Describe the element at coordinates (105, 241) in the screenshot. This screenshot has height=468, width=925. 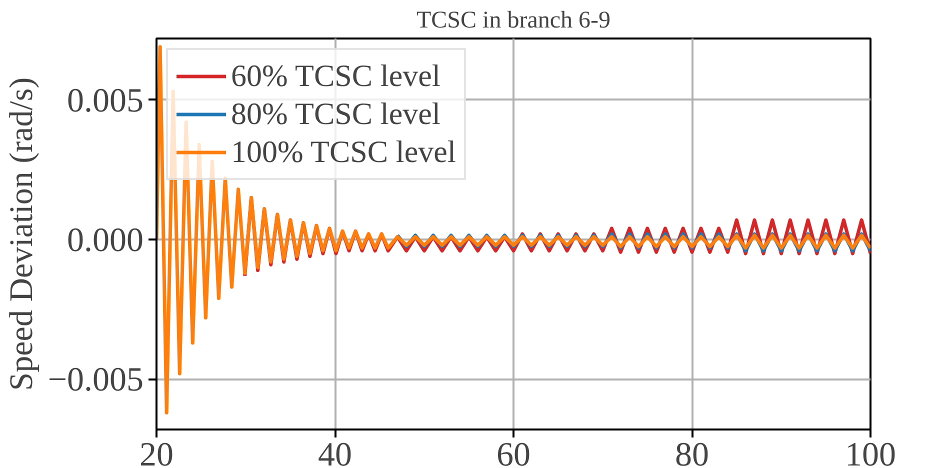
I see `y-tick-label: 0.000` at that location.